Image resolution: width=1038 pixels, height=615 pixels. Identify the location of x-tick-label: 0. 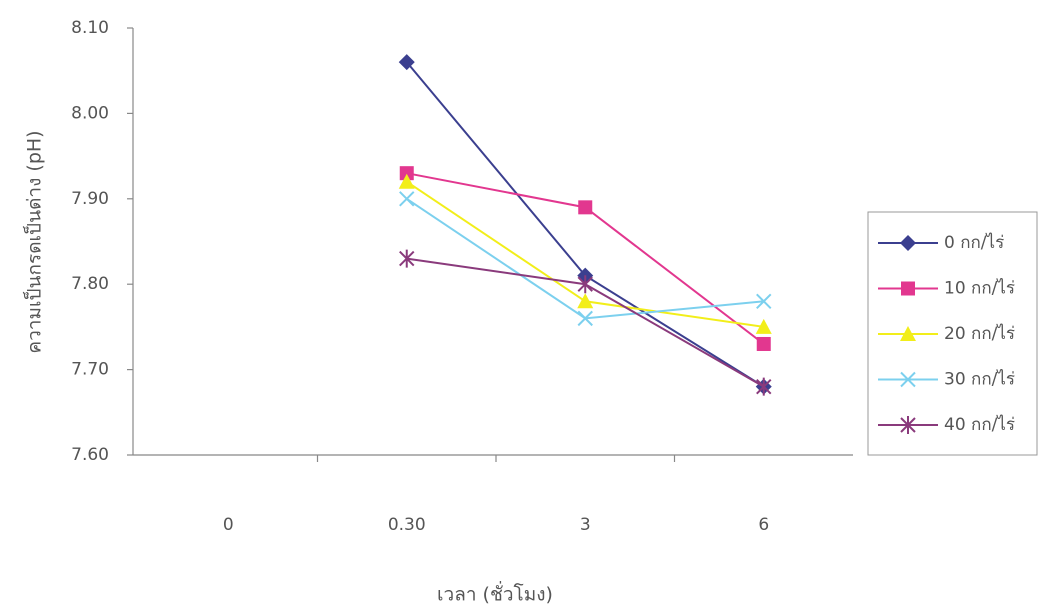
(228, 525).